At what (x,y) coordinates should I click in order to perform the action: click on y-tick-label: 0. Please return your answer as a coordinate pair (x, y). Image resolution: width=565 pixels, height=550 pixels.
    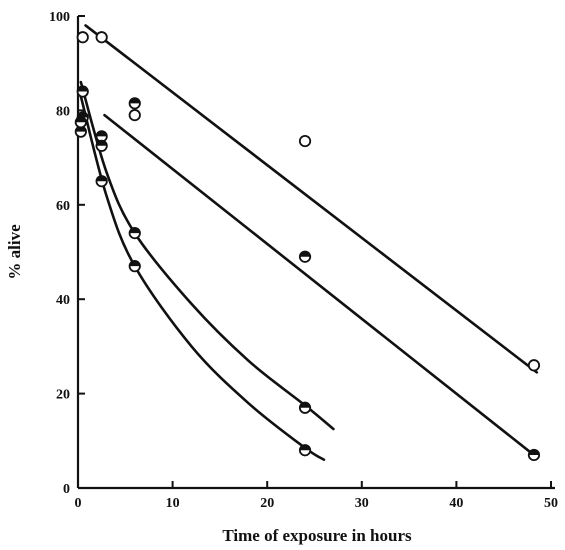
    Looking at the image, I should click on (66, 489).